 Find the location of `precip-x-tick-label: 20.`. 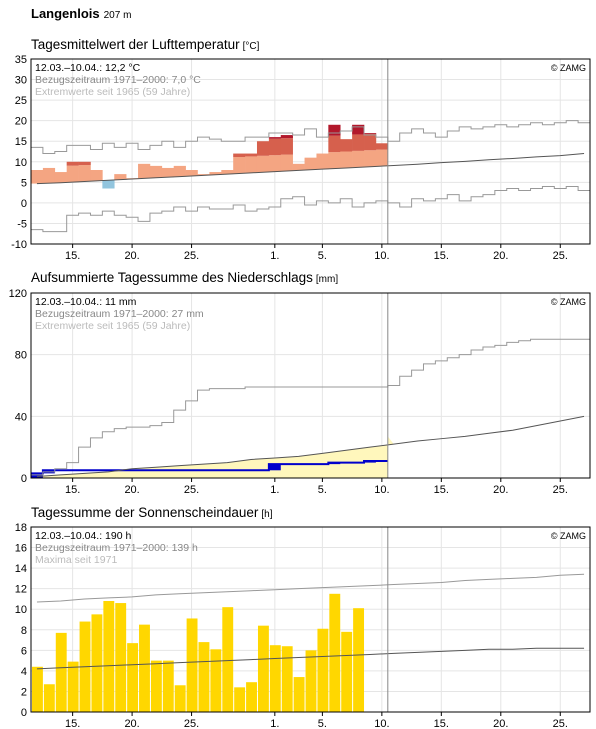

precip-x-tick-label: 20. is located at coordinates (131, 490).